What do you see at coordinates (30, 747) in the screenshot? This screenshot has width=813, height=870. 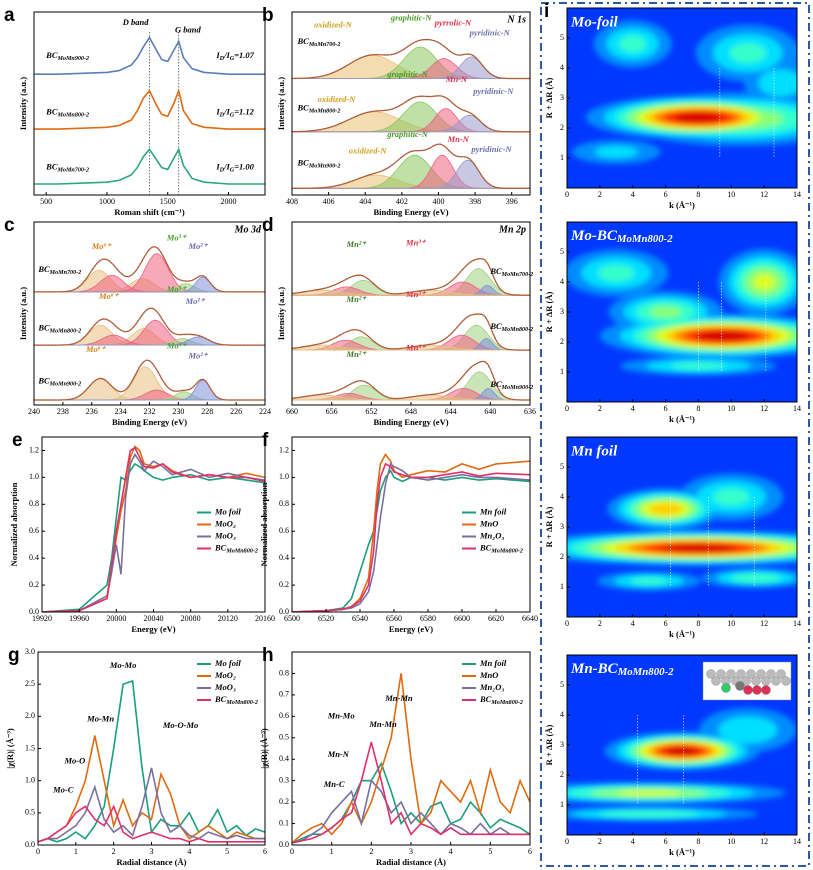 I see `y-tick-label: 1.5` at bounding box center [30, 747].